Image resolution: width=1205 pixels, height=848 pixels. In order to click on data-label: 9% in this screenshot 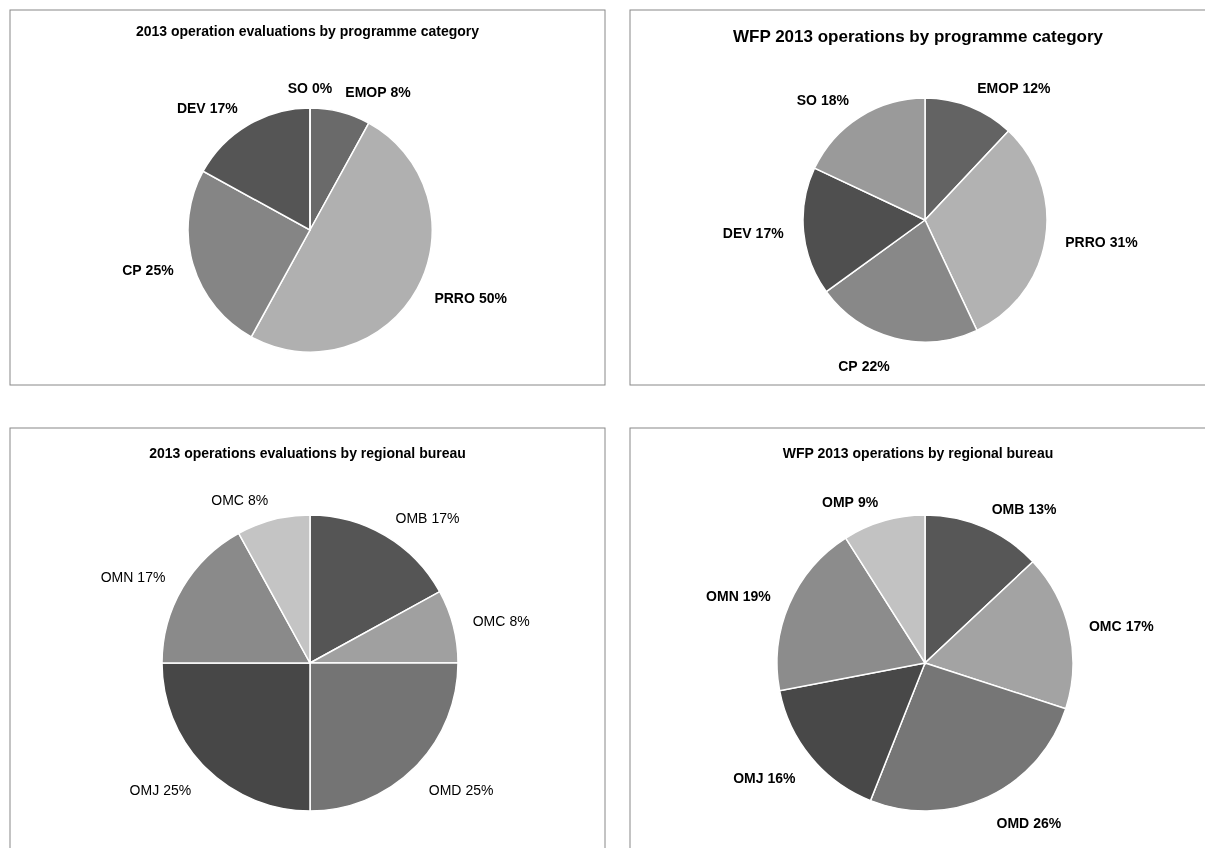, I will do `click(868, 501)`.